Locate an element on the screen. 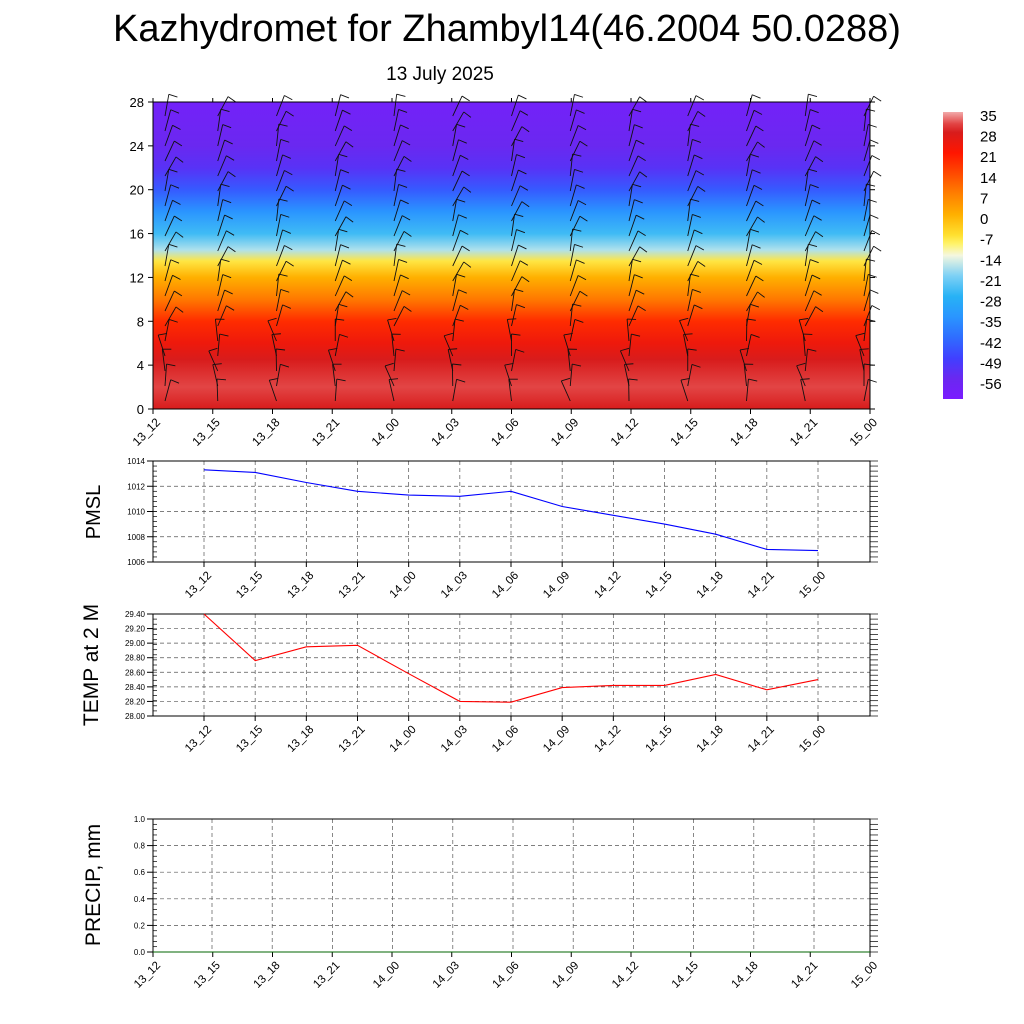  y-axis-label: TEMP at 2 M is located at coordinates (91, 665).